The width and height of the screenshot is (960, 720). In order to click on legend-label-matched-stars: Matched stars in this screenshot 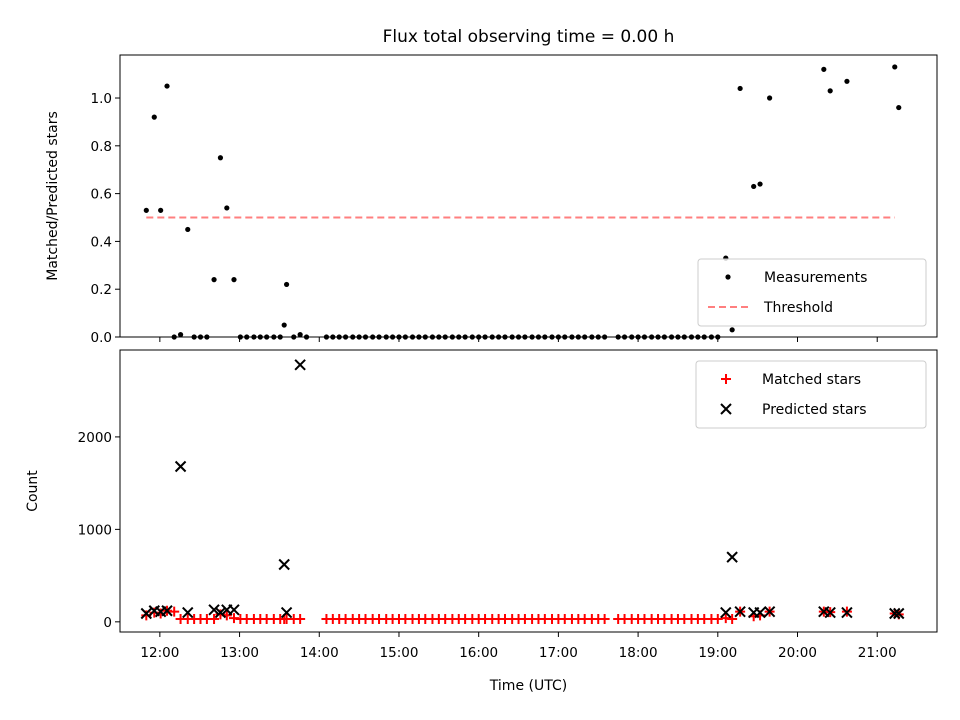, I will do `click(811, 380)`.